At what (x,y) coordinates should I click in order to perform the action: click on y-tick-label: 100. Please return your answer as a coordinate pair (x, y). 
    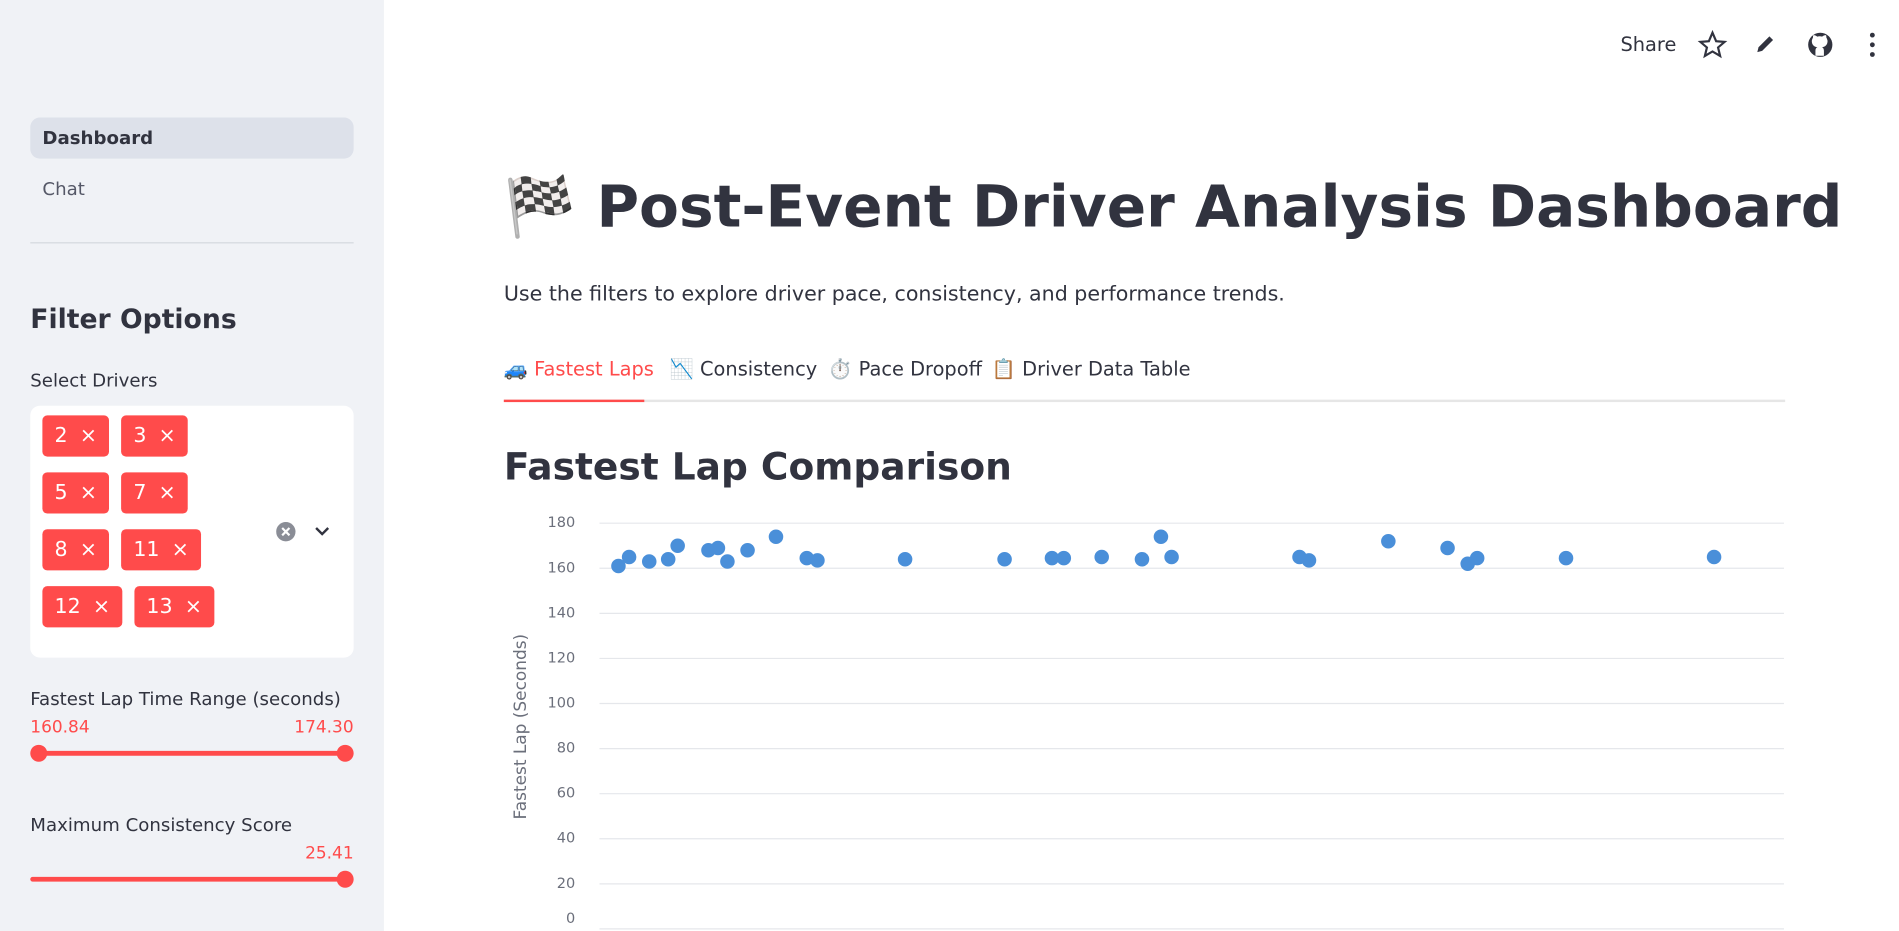
    Looking at the image, I should click on (562, 704).